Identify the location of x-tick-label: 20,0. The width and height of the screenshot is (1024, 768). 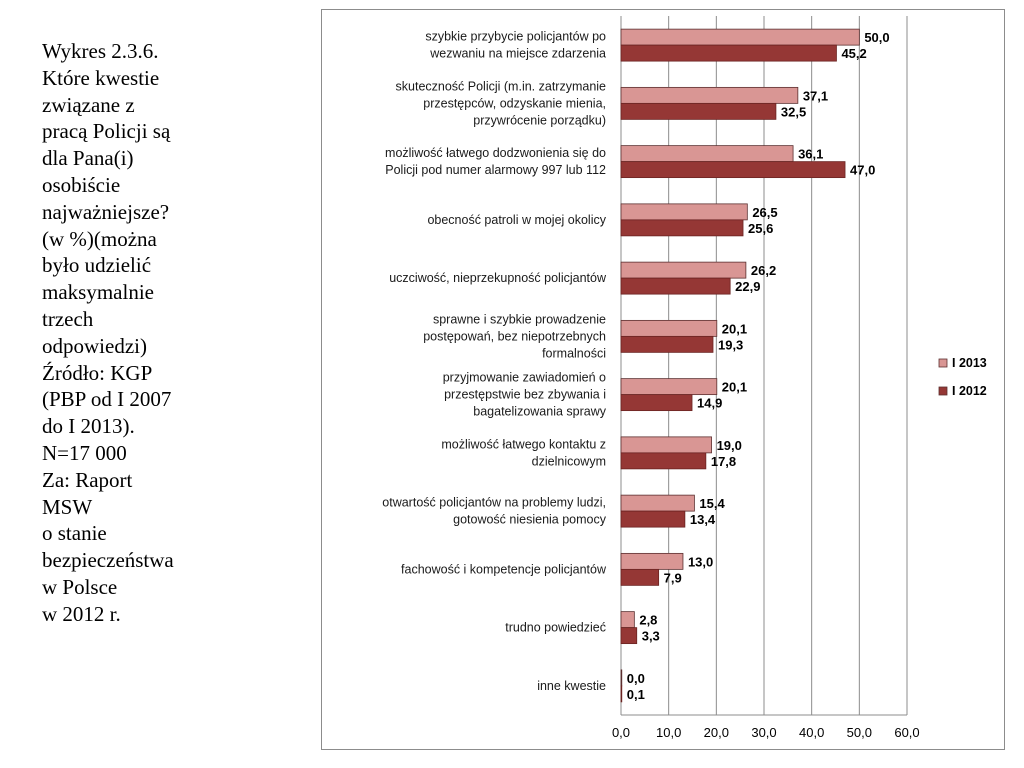
(716, 732).